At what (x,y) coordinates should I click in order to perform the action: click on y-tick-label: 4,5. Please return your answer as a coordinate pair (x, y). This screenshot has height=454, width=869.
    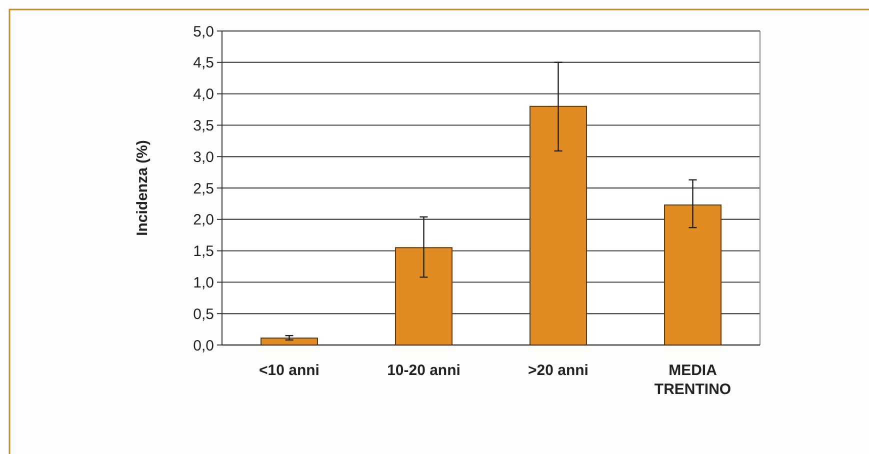
    Looking at the image, I should click on (203, 63).